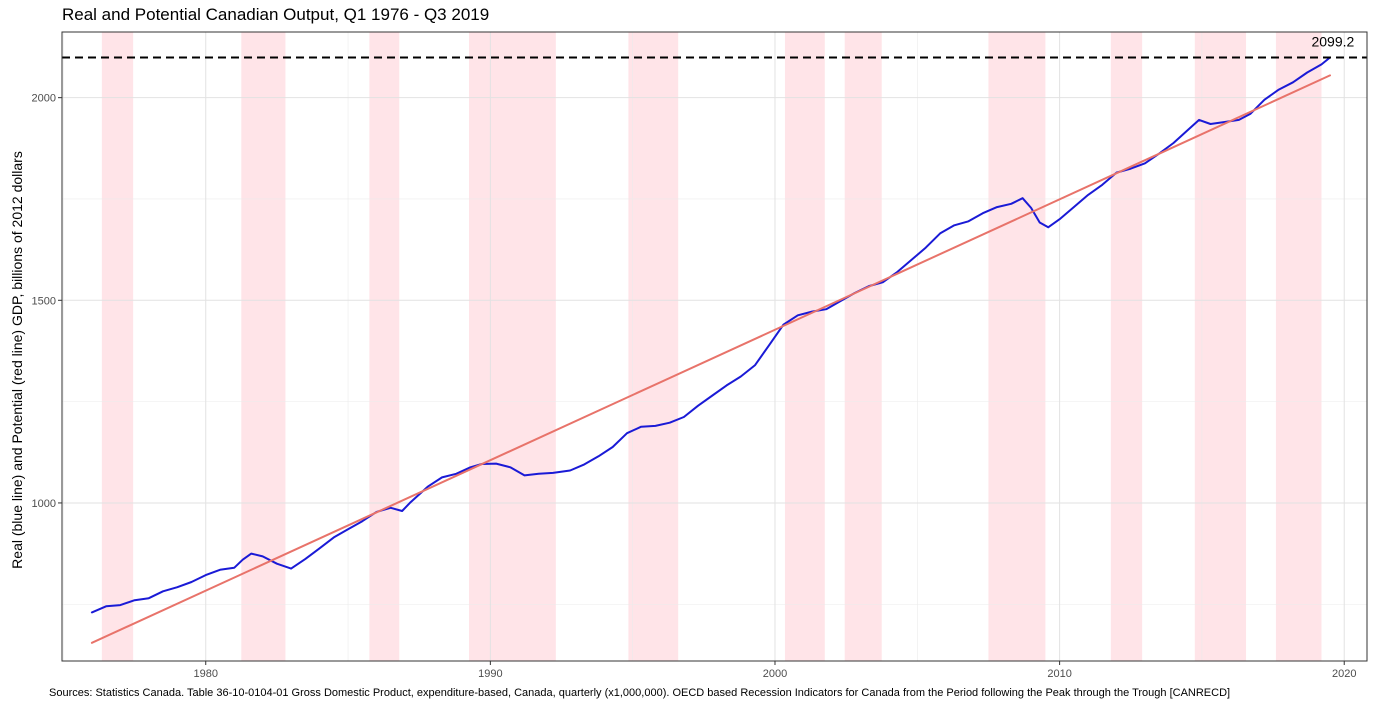 The height and width of the screenshot is (708, 1375). What do you see at coordinates (714, 46) in the screenshot?
I see `peak-marker: 2099.2` at bounding box center [714, 46].